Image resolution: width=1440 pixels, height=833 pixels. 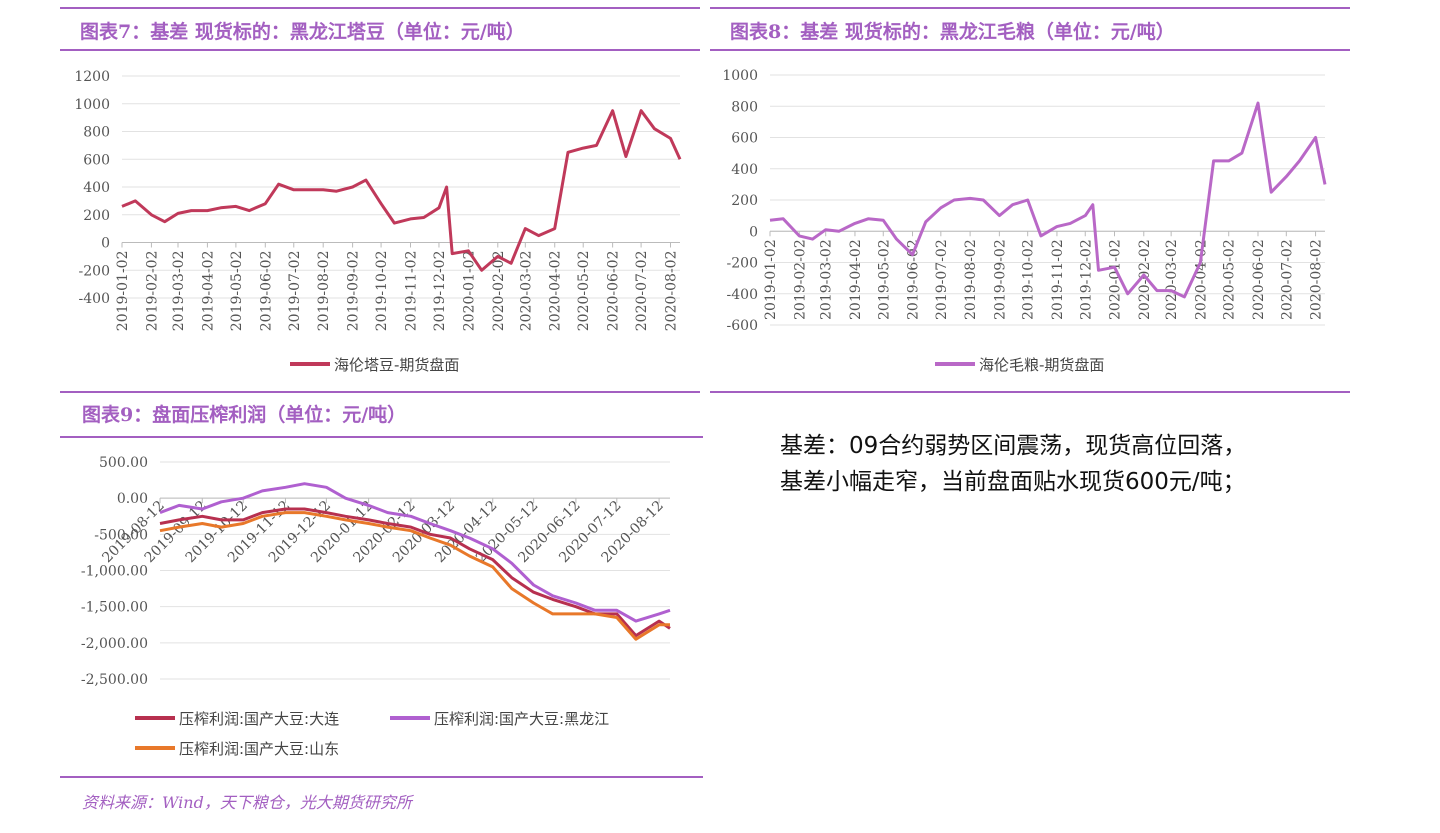 What do you see at coordinates (114, 572) in the screenshot?
I see `y-tick-label: -1,000.00` at bounding box center [114, 572].